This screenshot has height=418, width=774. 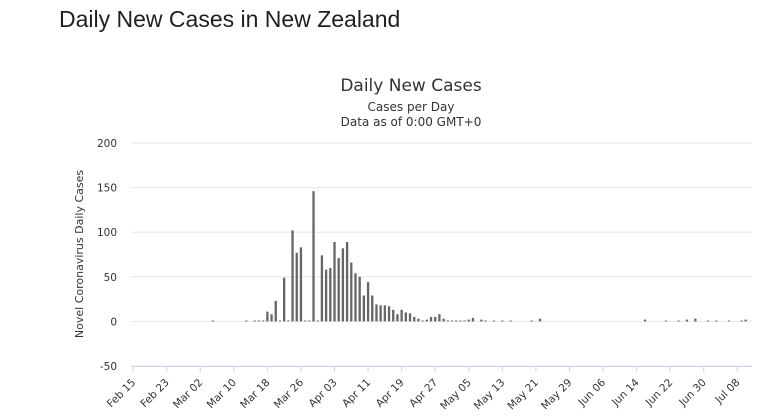 What do you see at coordinates (121, 393) in the screenshot?
I see `x-tick-label: Feb 15` at bounding box center [121, 393].